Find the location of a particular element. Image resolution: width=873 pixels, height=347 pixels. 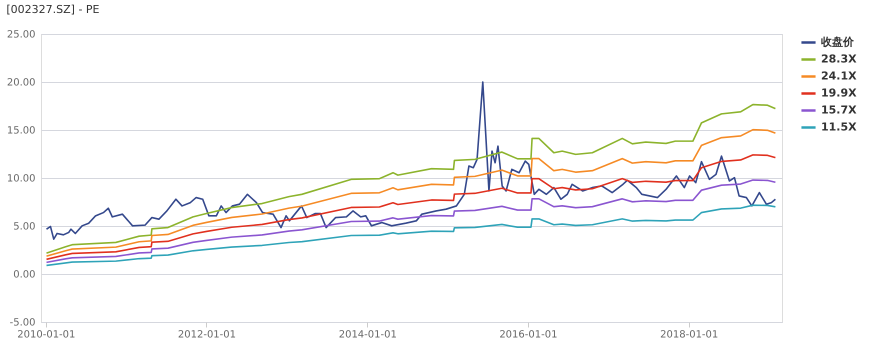

legend-label: 15.7X is located at coordinates (839, 110).